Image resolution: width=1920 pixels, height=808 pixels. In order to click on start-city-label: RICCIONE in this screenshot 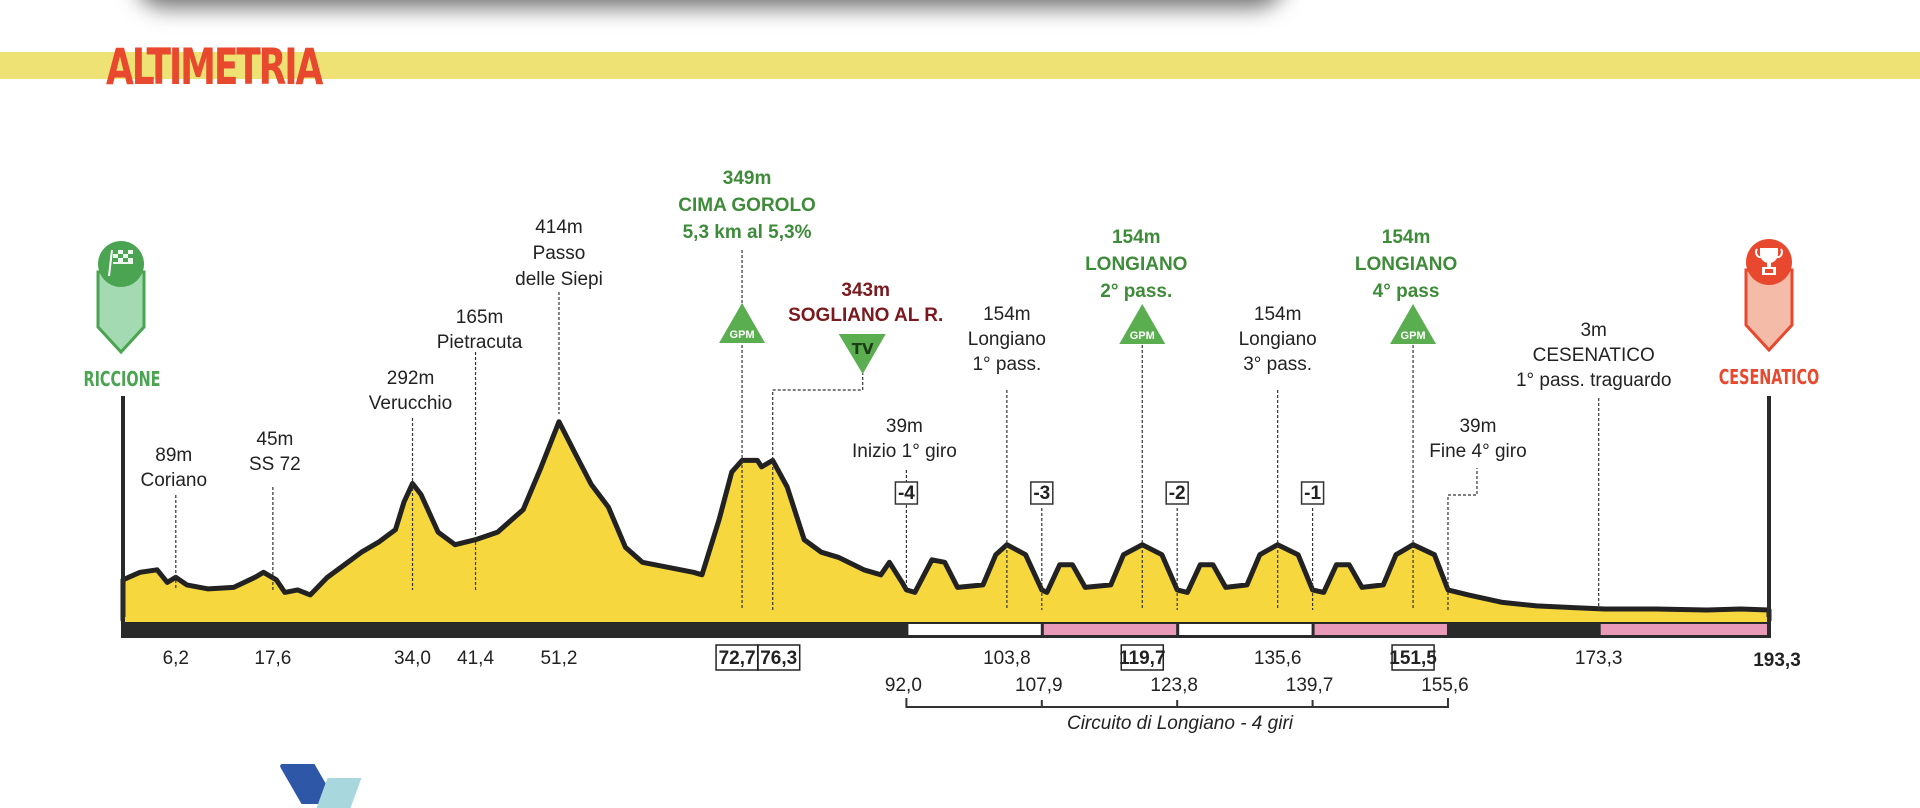, I will do `click(122, 380)`.